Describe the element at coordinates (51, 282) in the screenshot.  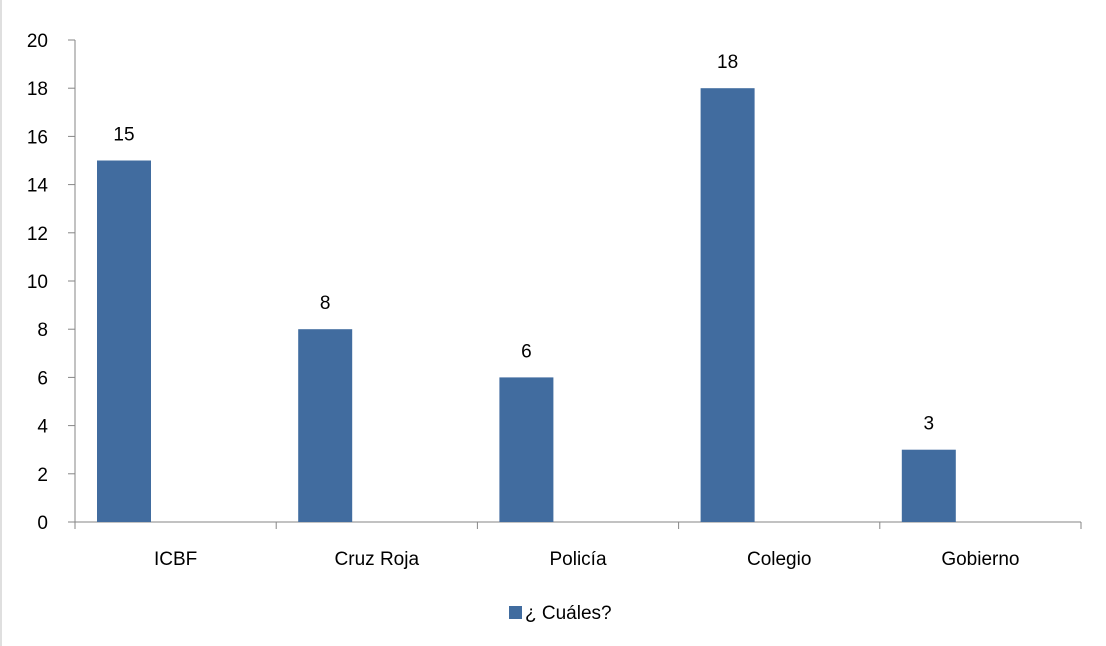
I see `y-axis: 0 2 4 6 8 10 12 14 16 18 20` at that location.